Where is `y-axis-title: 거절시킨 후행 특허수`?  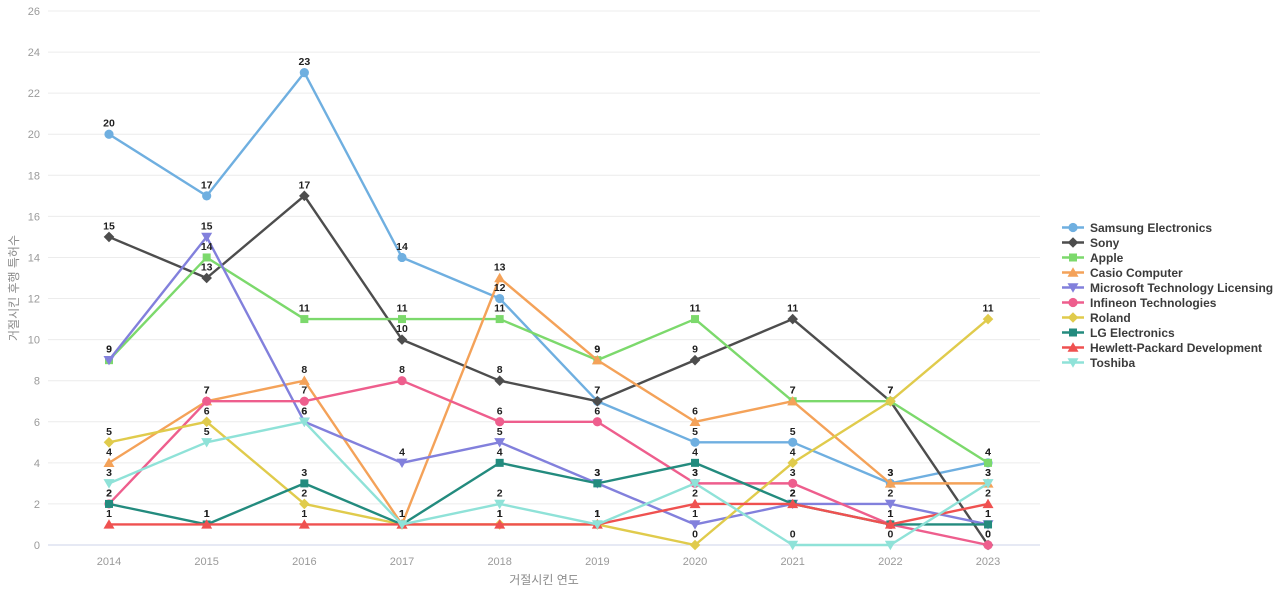
y-axis-title: 거절시킨 후행 특허수 is located at coordinates (13, 288).